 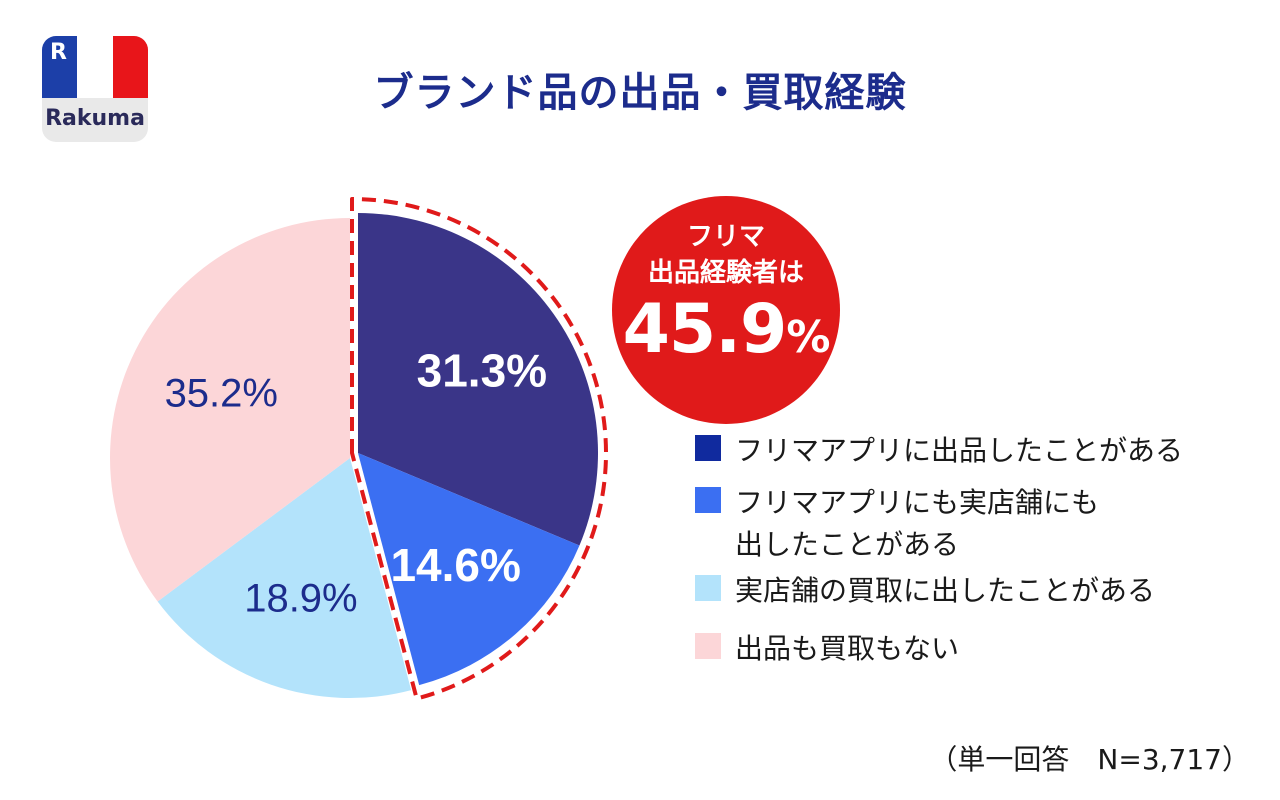 I want to click on flag-icon, so click(x=95, y=67).